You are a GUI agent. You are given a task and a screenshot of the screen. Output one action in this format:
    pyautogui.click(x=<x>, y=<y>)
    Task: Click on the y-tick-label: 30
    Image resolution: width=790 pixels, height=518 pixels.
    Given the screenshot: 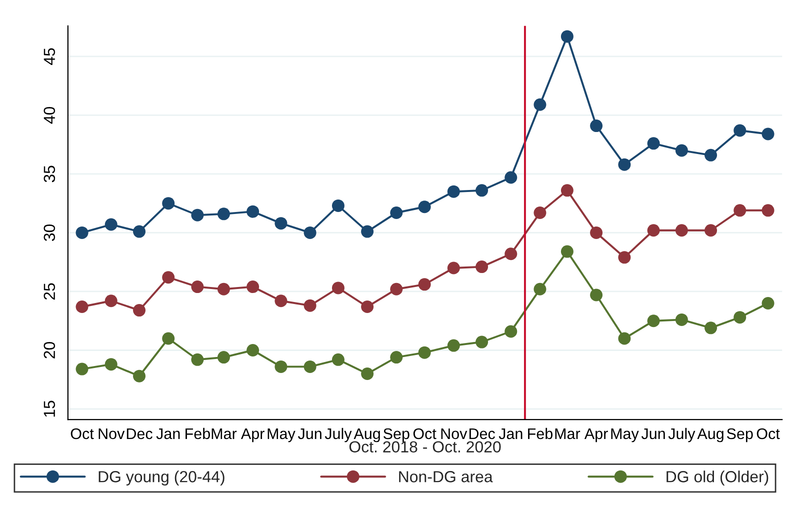 What is the action you would take?
    pyautogui.click(x=50, y=232)
    